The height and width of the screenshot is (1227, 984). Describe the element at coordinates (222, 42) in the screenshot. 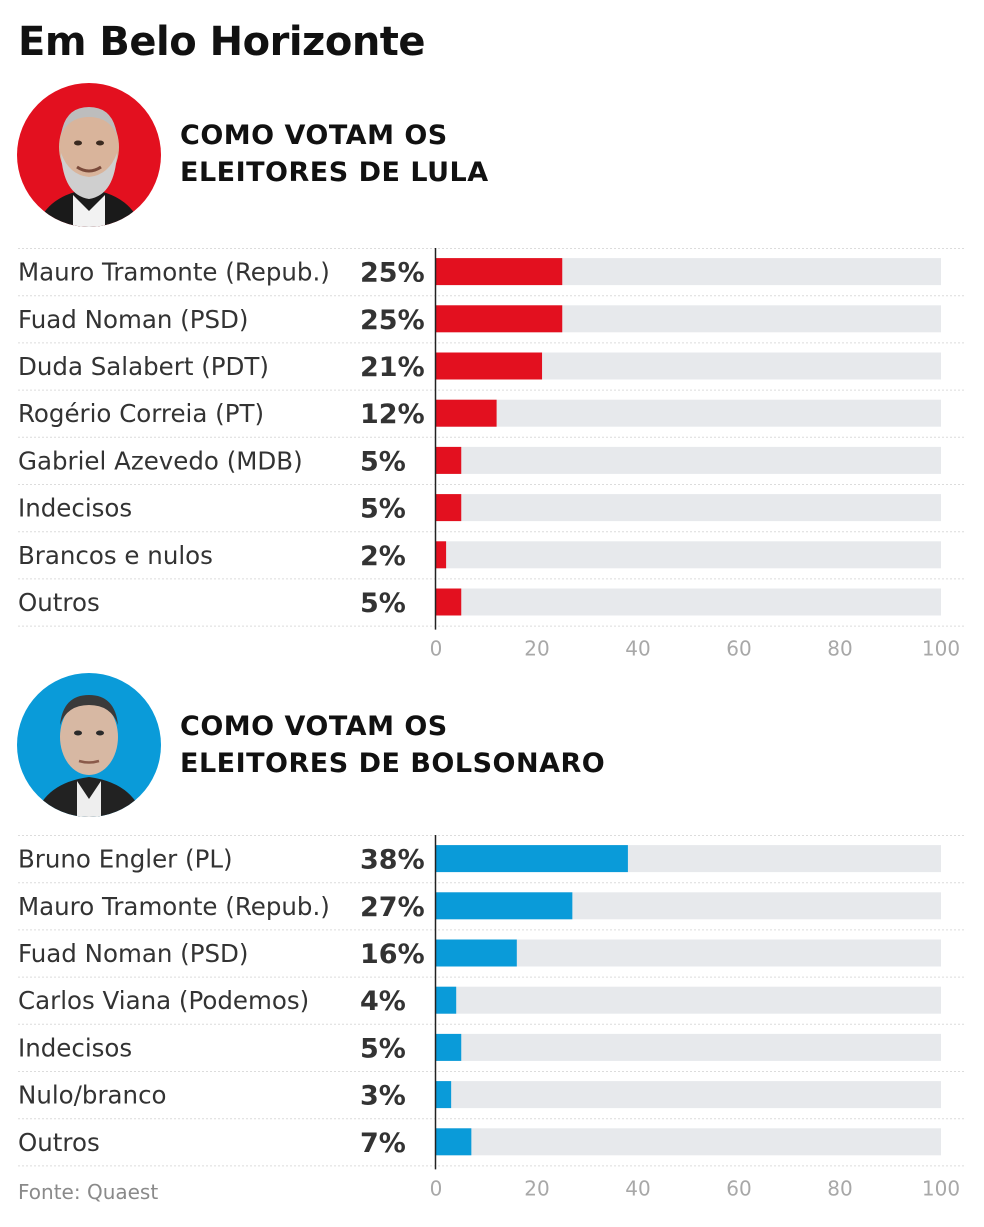

I see `page-title: Em Belo Horizonte` at that location.